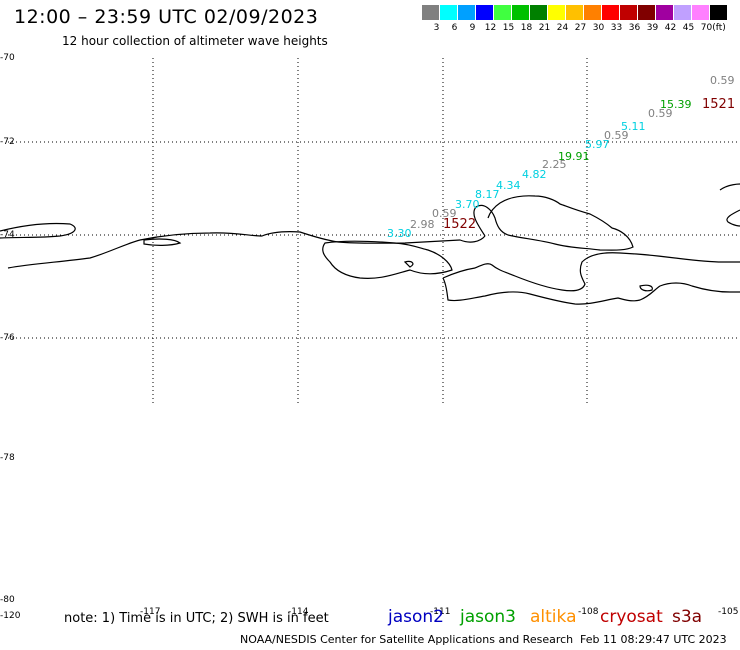 Image resolution: width=740 pixels, height=650 pixels. What do you see at coordinates (687, 617) in the screenshot?
I see `satellite-legend-item: s3a` at bounding box center [687, 617].